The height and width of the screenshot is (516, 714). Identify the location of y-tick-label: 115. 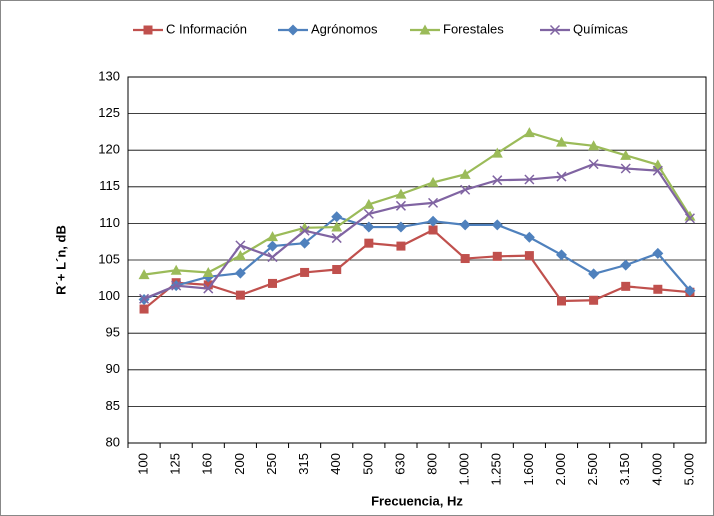
(109, 185).